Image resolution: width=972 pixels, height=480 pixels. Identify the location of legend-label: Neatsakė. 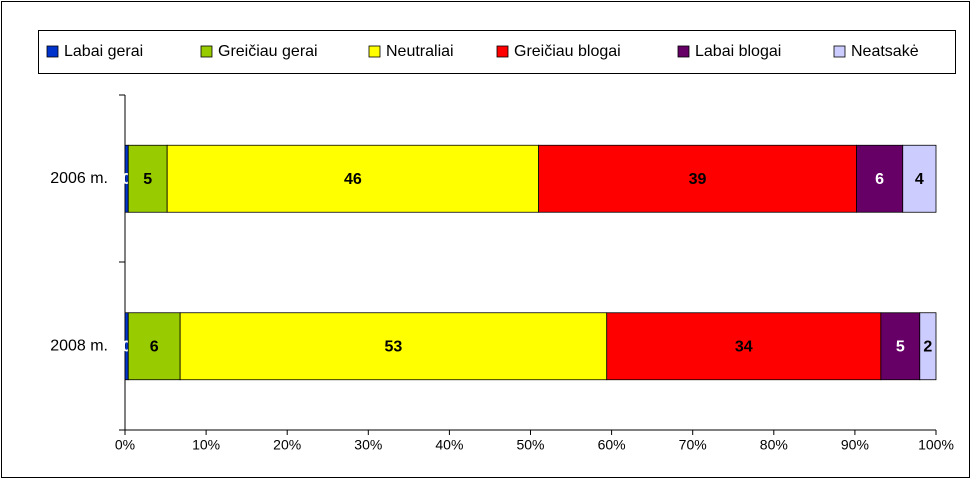
(885, 51).